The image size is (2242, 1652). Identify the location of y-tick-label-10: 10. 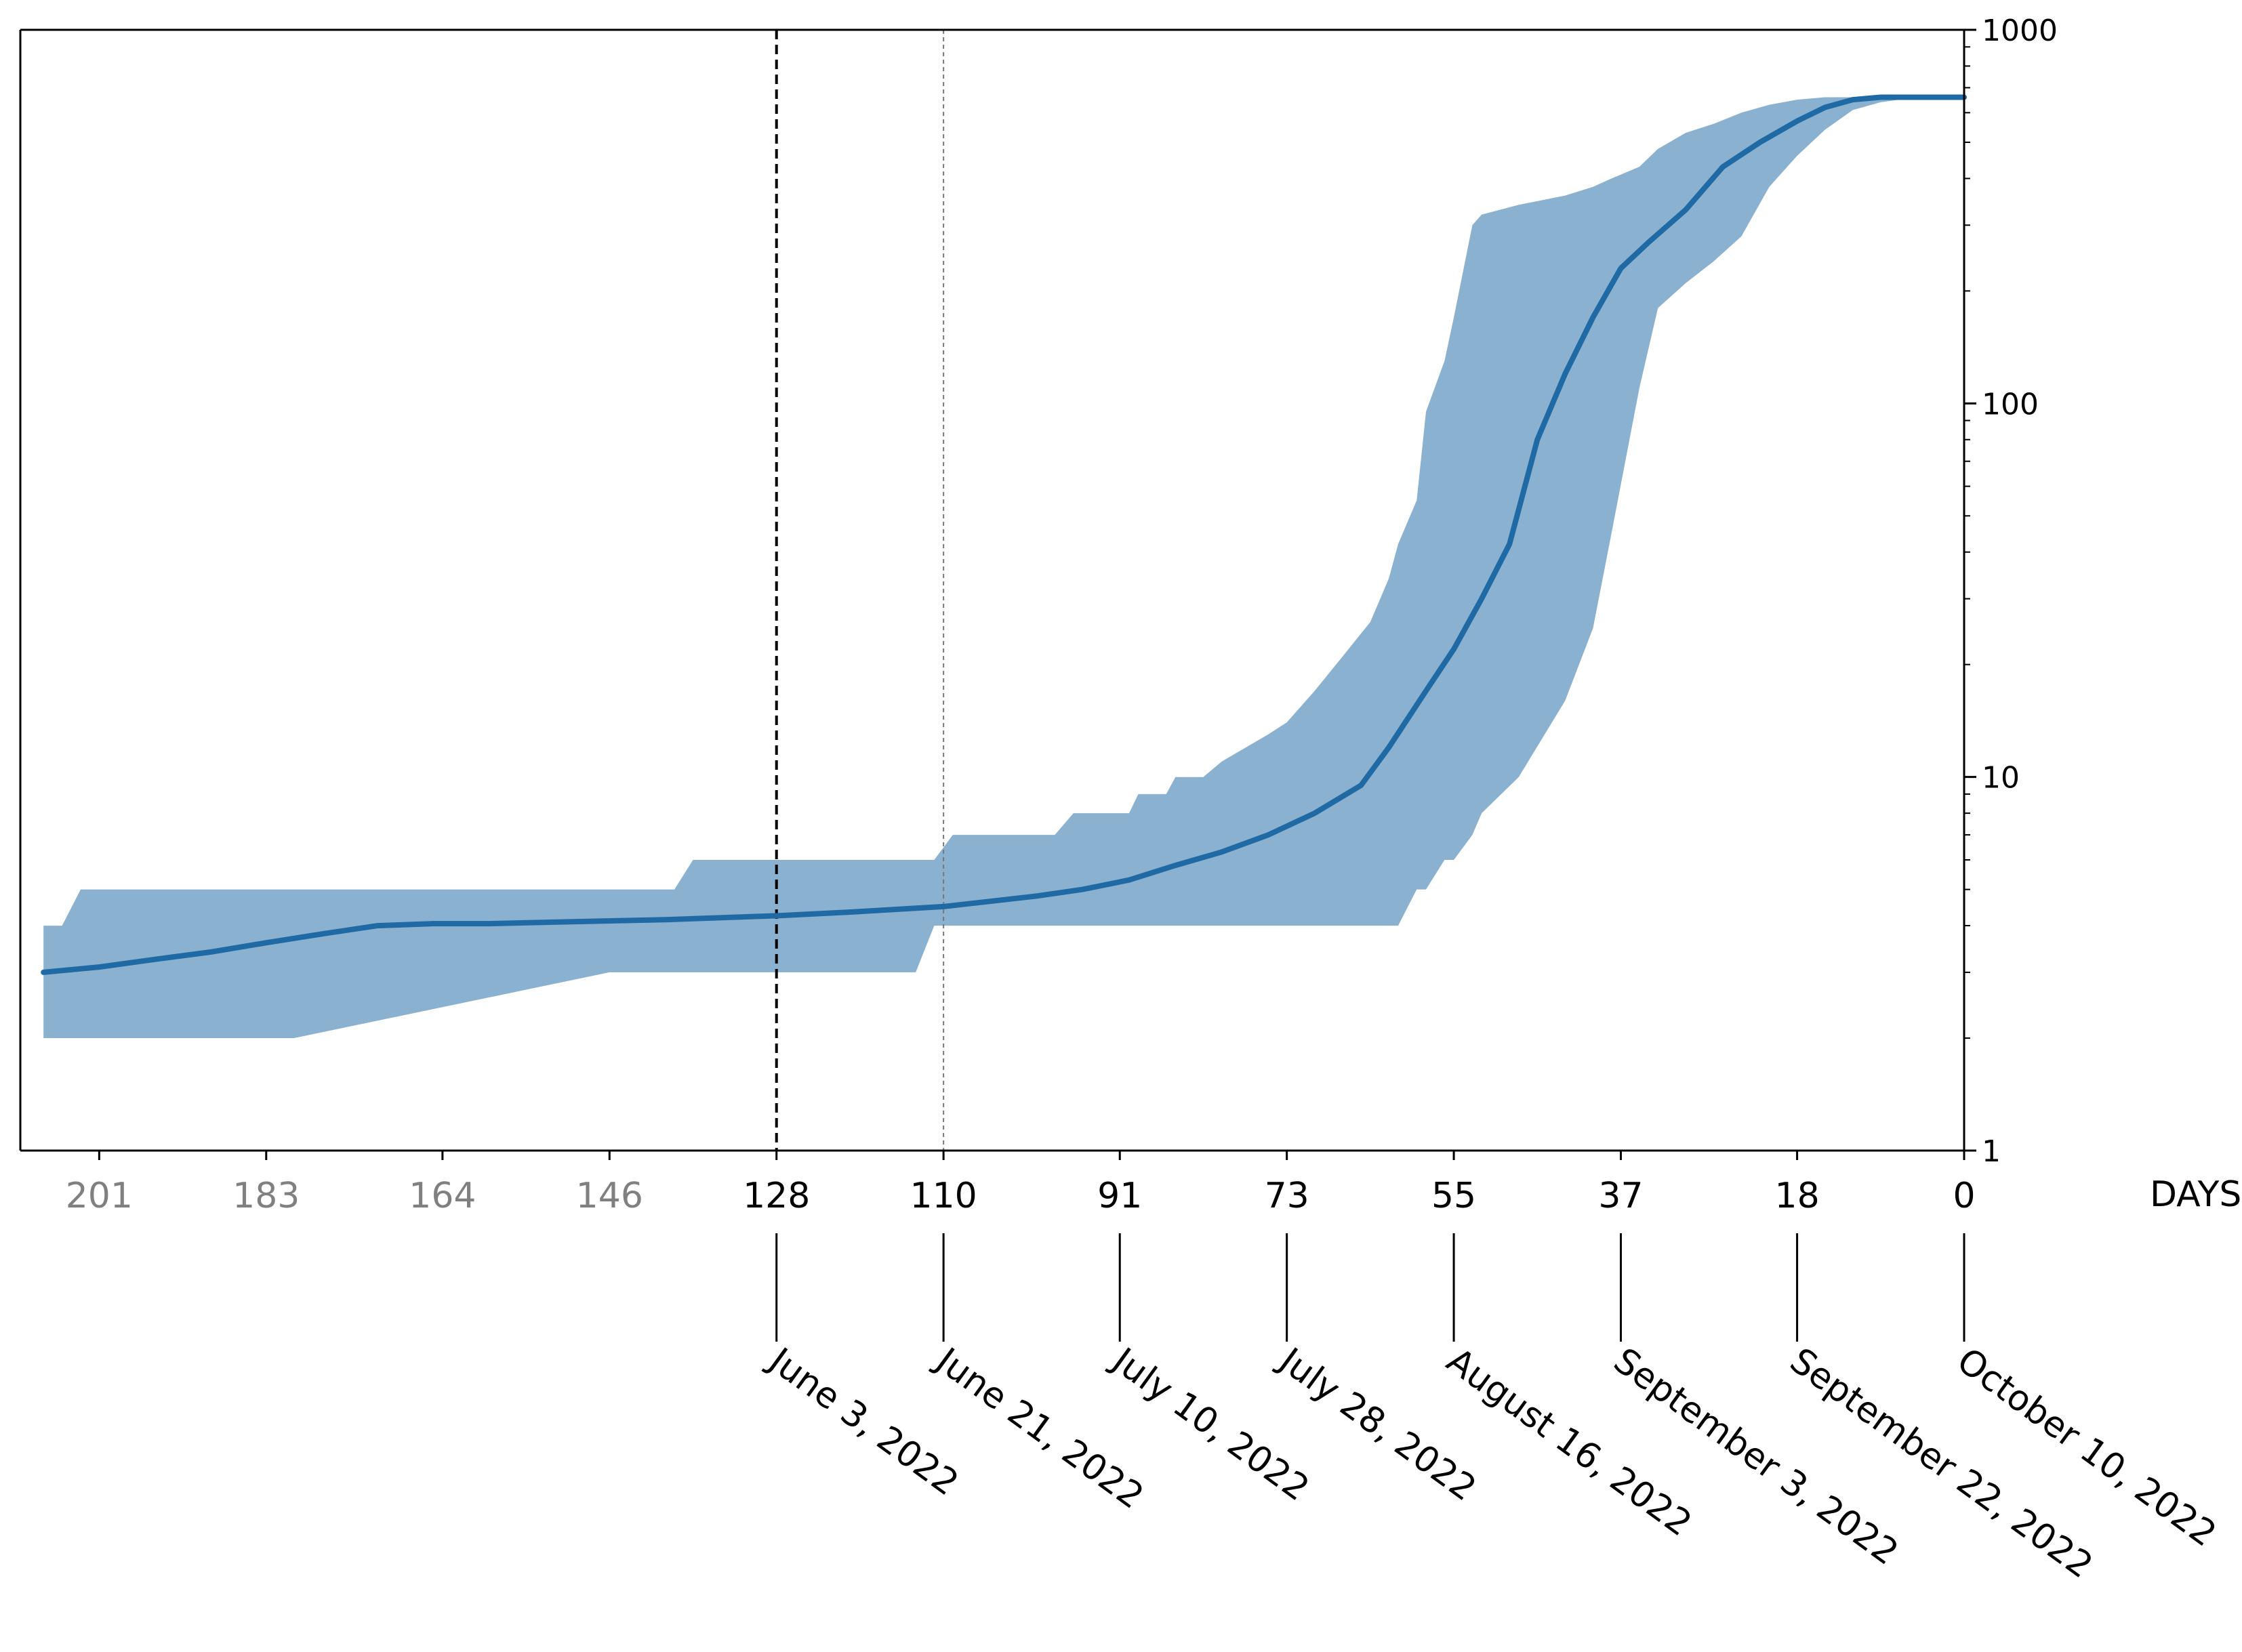
(2001, 778).